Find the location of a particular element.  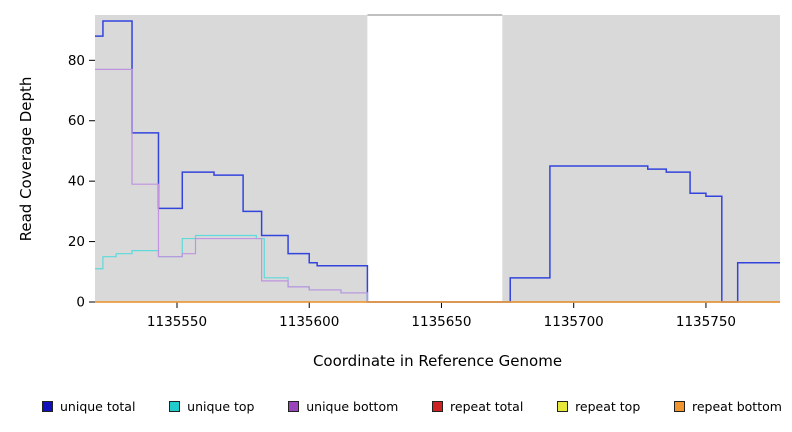

y-tick-label: 60 is located at coordinates (76, 121).